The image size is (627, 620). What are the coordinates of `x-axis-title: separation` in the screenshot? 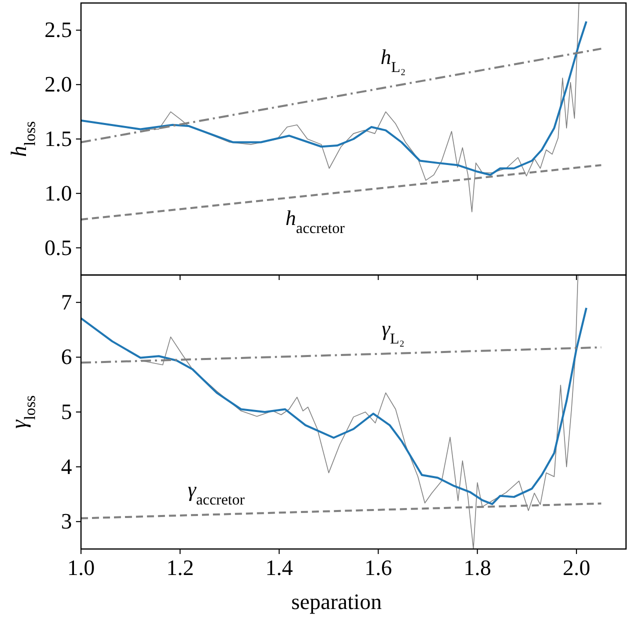 It's located at (336, 601).